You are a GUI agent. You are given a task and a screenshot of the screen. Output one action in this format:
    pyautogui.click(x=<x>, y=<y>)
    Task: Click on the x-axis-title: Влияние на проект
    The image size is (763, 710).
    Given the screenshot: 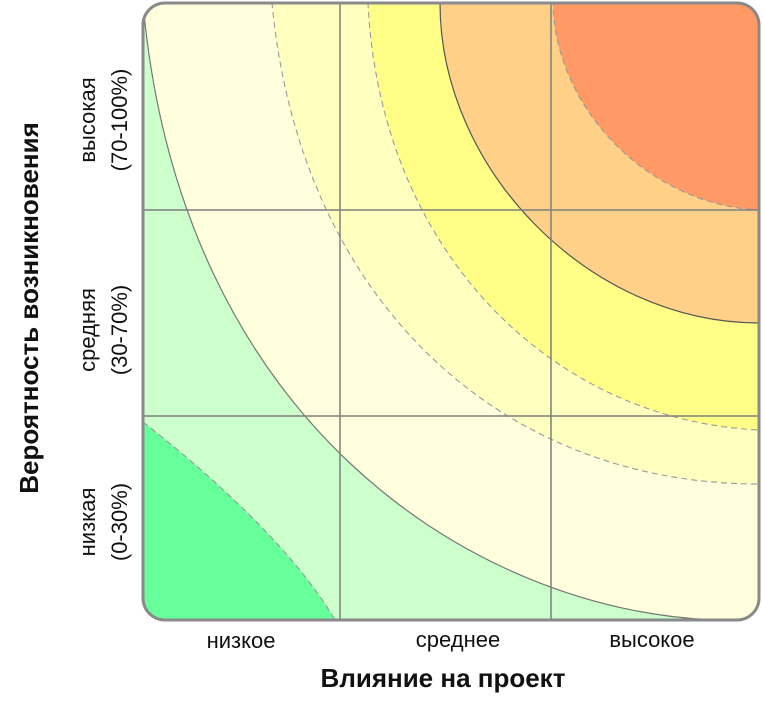 What is the action you would take?
    pyautogui.click(x=443, y=678)
    